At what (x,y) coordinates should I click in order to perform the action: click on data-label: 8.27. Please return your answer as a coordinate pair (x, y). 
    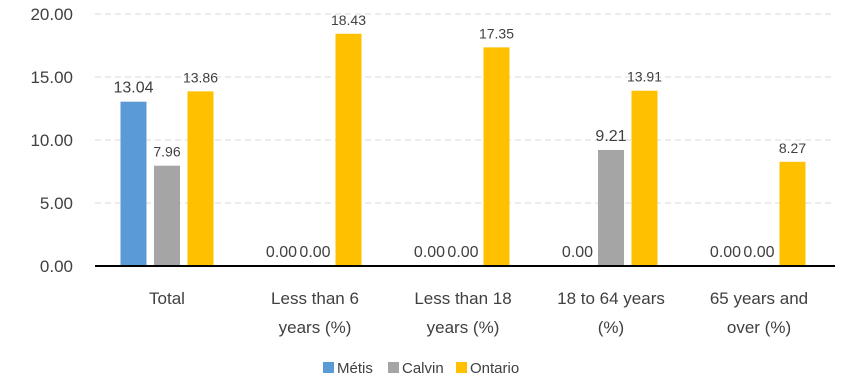
    Looking at the image, I should click on (792, 148).